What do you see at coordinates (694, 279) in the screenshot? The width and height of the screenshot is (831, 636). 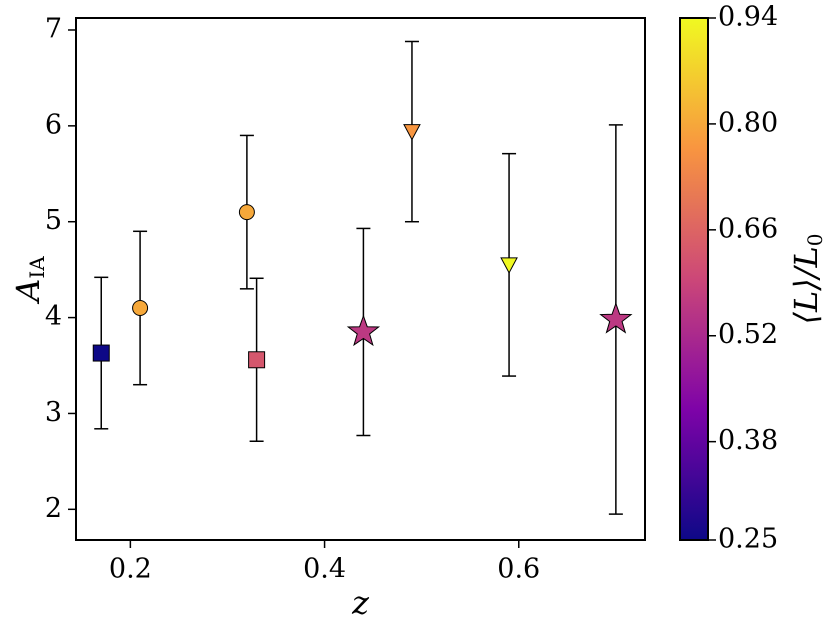 I see `colorbar` at bounding box center [694, 279].